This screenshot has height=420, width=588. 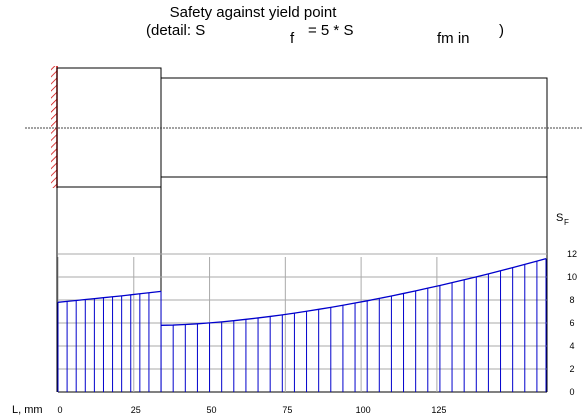 I want to click on y-tick-label: 4, so click(x=571, y=346).